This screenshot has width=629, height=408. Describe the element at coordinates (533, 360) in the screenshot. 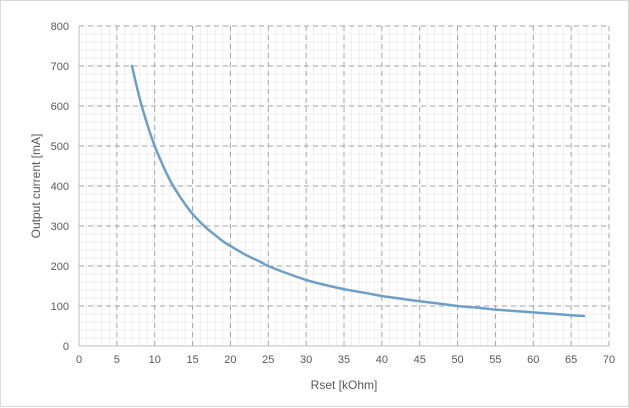

I see `x-tick-label: 60` at that location.